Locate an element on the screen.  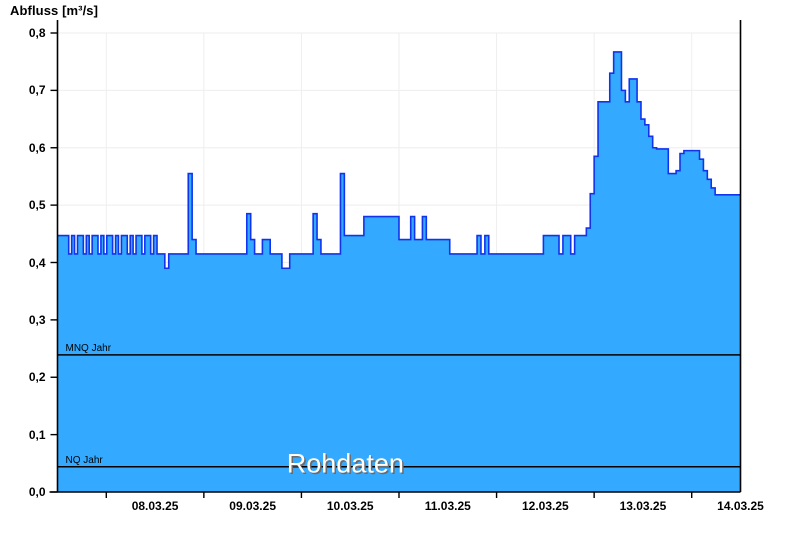
x-tick-label: 13.03.25 is located at coordinates (643, 506).